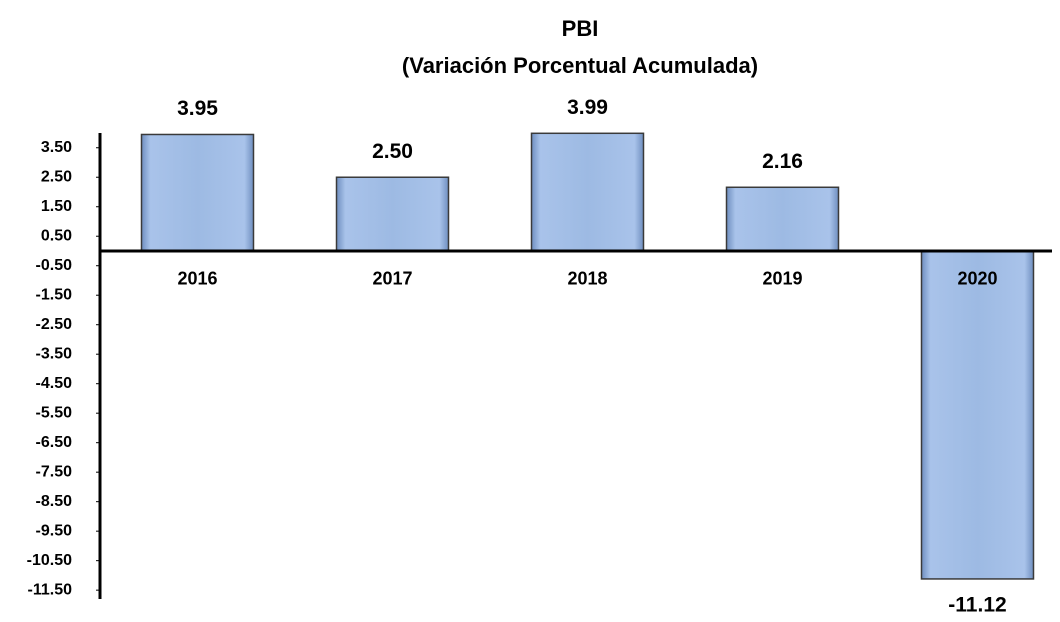  What do you see at coordinates (197, 279) in the screenshot?
I see `x-tick-label: 2016` at bounding box center [197, 279].